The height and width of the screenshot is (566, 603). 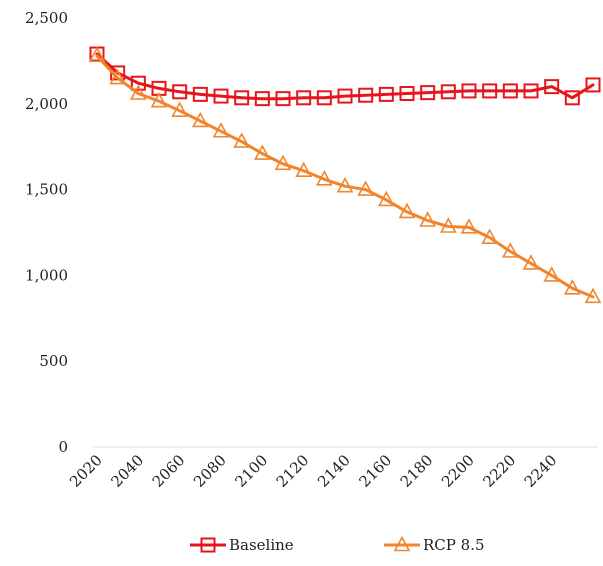 I want to click on legend: Baseline RCP 8.5, so click(x=337, y=544).